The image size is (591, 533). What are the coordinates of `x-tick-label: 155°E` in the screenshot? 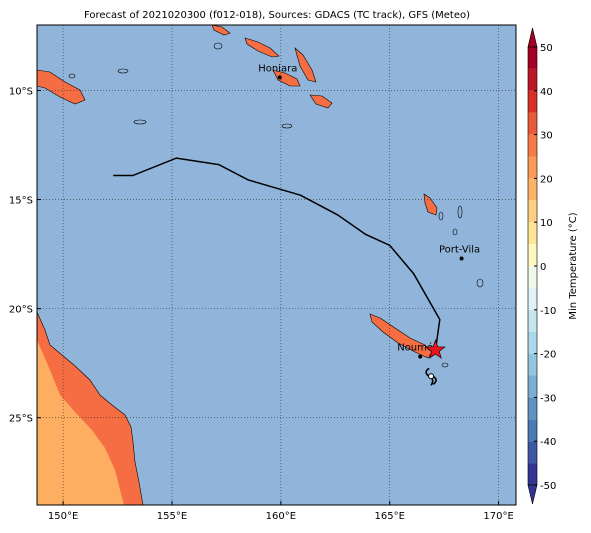 It's located at (172, 516).